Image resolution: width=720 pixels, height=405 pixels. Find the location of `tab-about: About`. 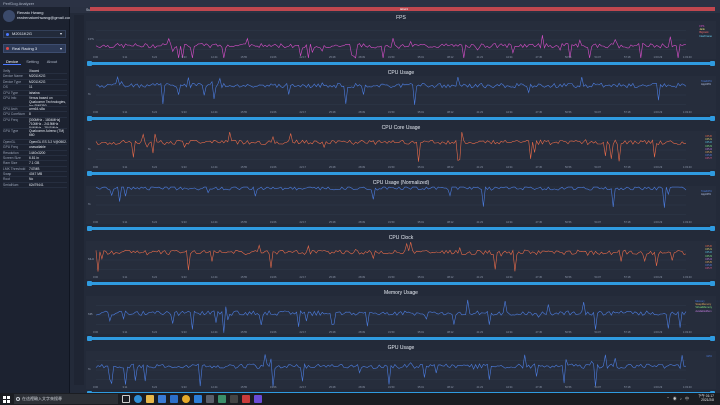

tab-about: About is located at coordinates (52, 61).